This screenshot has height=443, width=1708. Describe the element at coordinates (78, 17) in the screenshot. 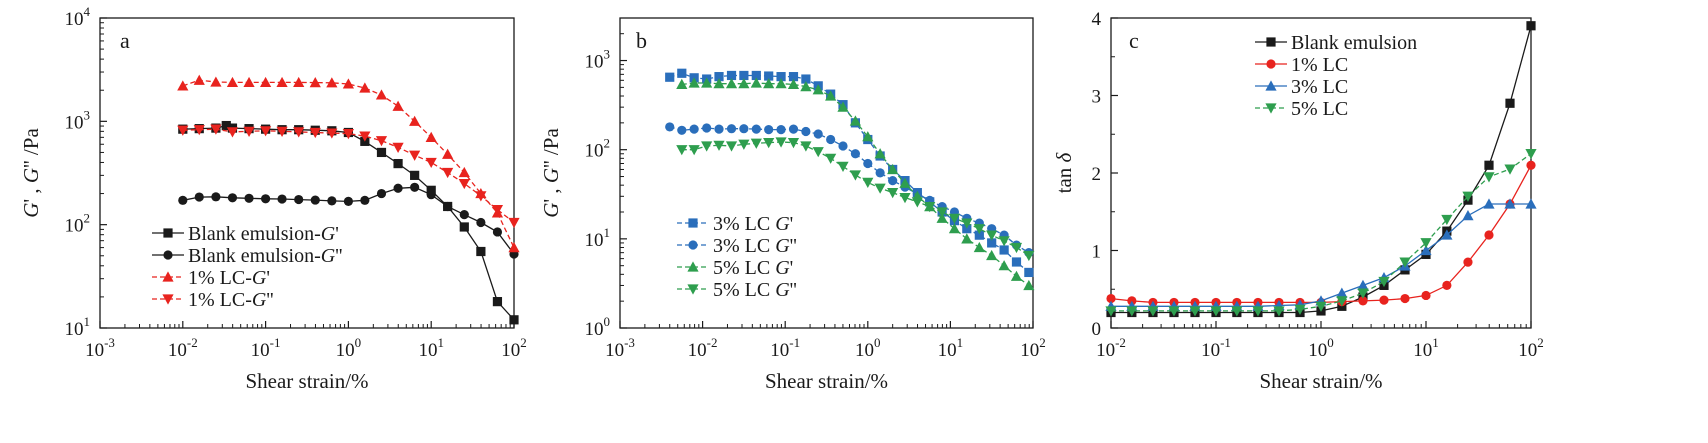

I see `y-tick-label: 10⁴` at that location.